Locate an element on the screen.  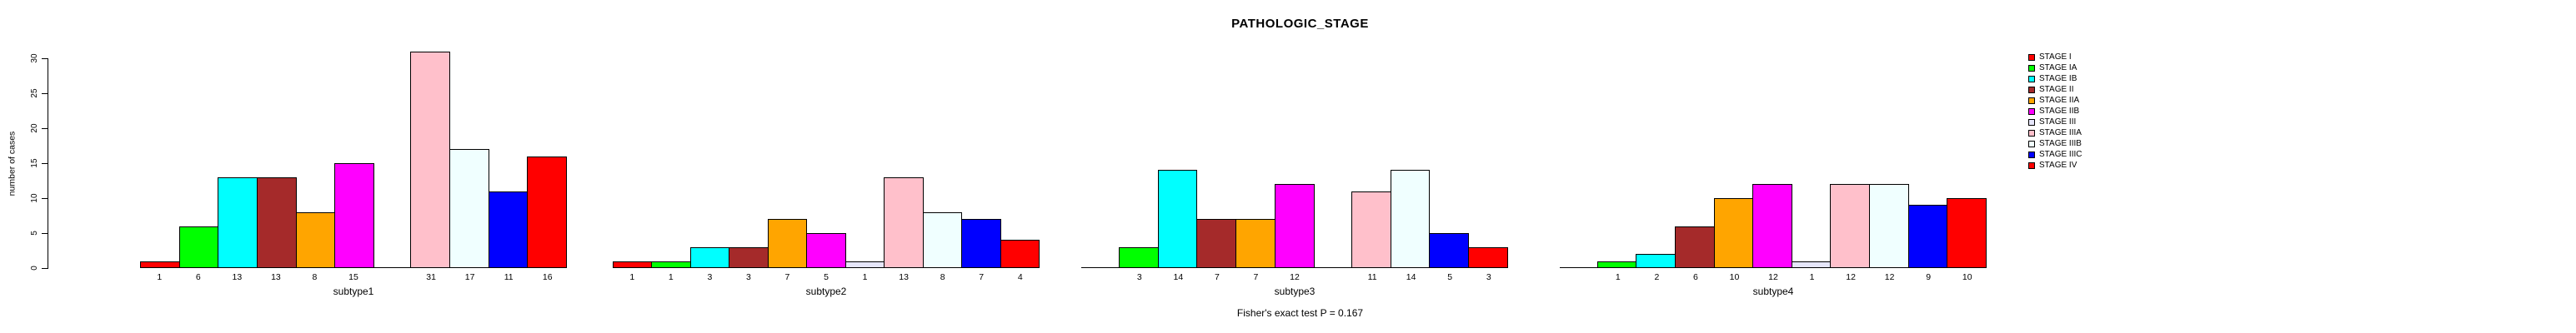
legend-item: STAGE IIIA is located at coordinates (2055, 134).